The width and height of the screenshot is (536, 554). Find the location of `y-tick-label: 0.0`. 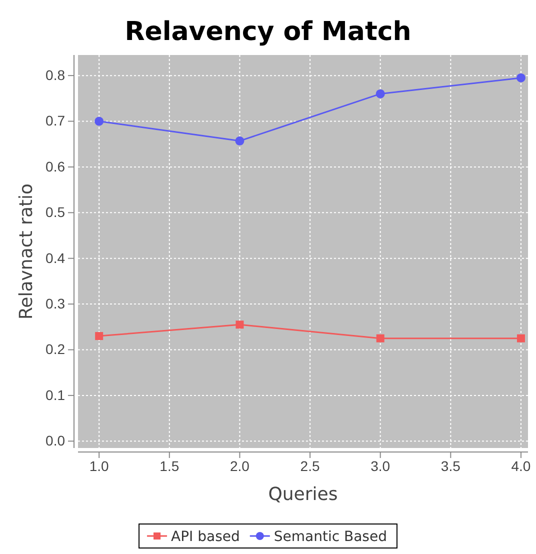

y-tick-label: 0.0 is located at coordinates (56, 440).